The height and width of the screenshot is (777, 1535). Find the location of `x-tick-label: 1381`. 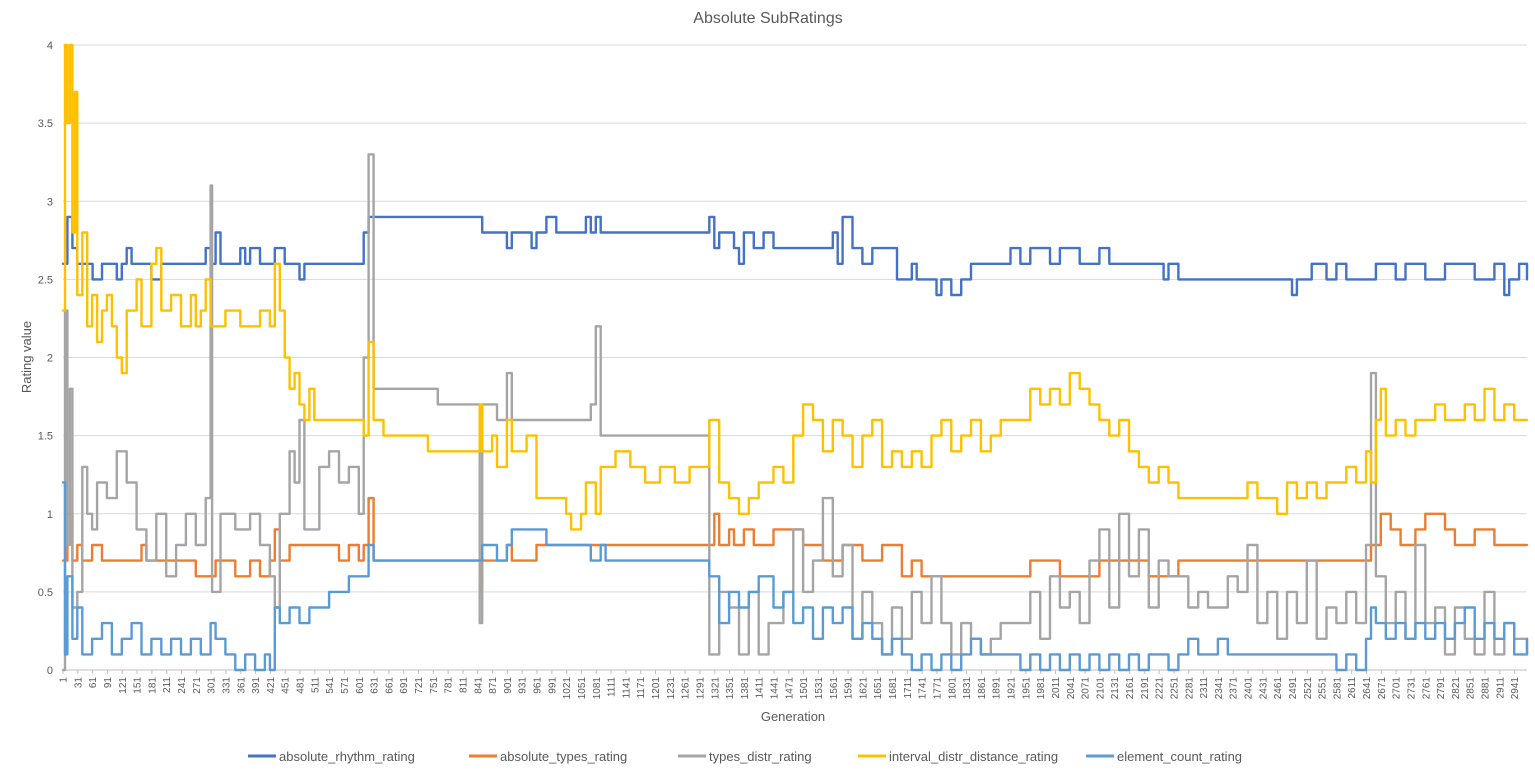

x-tick-label: 1381 is located at coordinates (745, 688).